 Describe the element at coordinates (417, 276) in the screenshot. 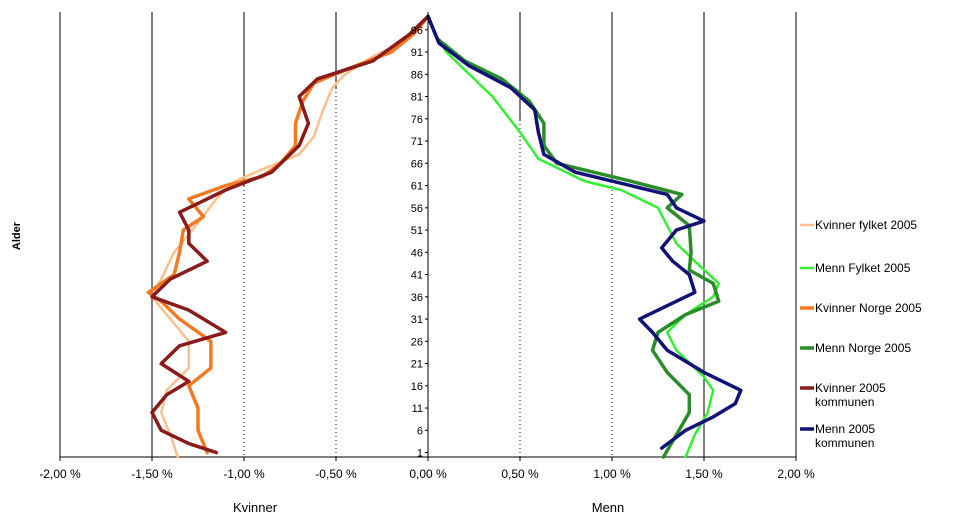

I see `age-tick-label: 41` at that location.